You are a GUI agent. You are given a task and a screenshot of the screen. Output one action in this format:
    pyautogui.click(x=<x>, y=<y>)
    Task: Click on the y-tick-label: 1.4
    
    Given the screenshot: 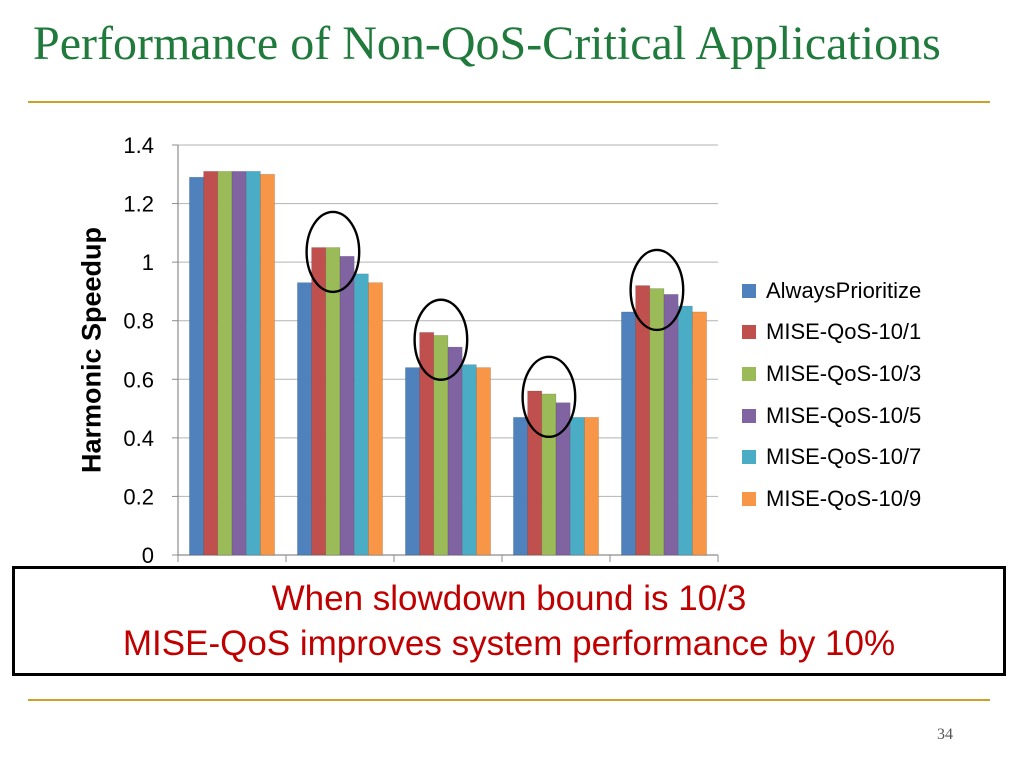 What is the action you would take?
    pyautogui.click(x=138, y=145)
    